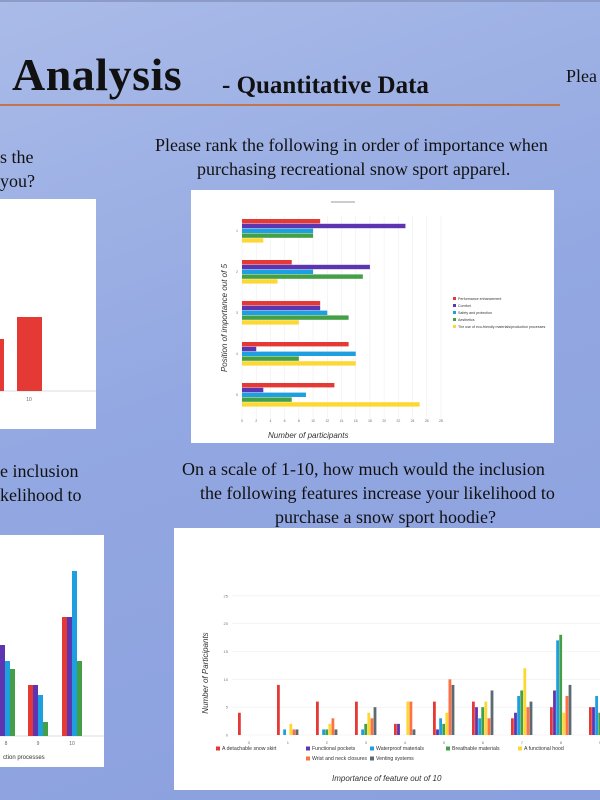 The height and width of the screenshot is (800, 600). I want to click on top-right-text: Plea, so click(581, 76).